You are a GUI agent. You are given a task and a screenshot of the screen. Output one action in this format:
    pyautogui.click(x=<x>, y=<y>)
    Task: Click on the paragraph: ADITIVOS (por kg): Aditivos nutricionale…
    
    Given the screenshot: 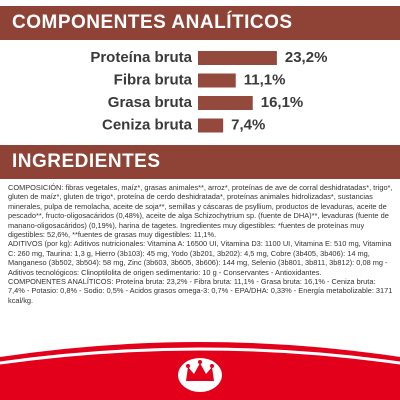 What is the action you would take?
    pyautogui.click(x=200, y=258)
    